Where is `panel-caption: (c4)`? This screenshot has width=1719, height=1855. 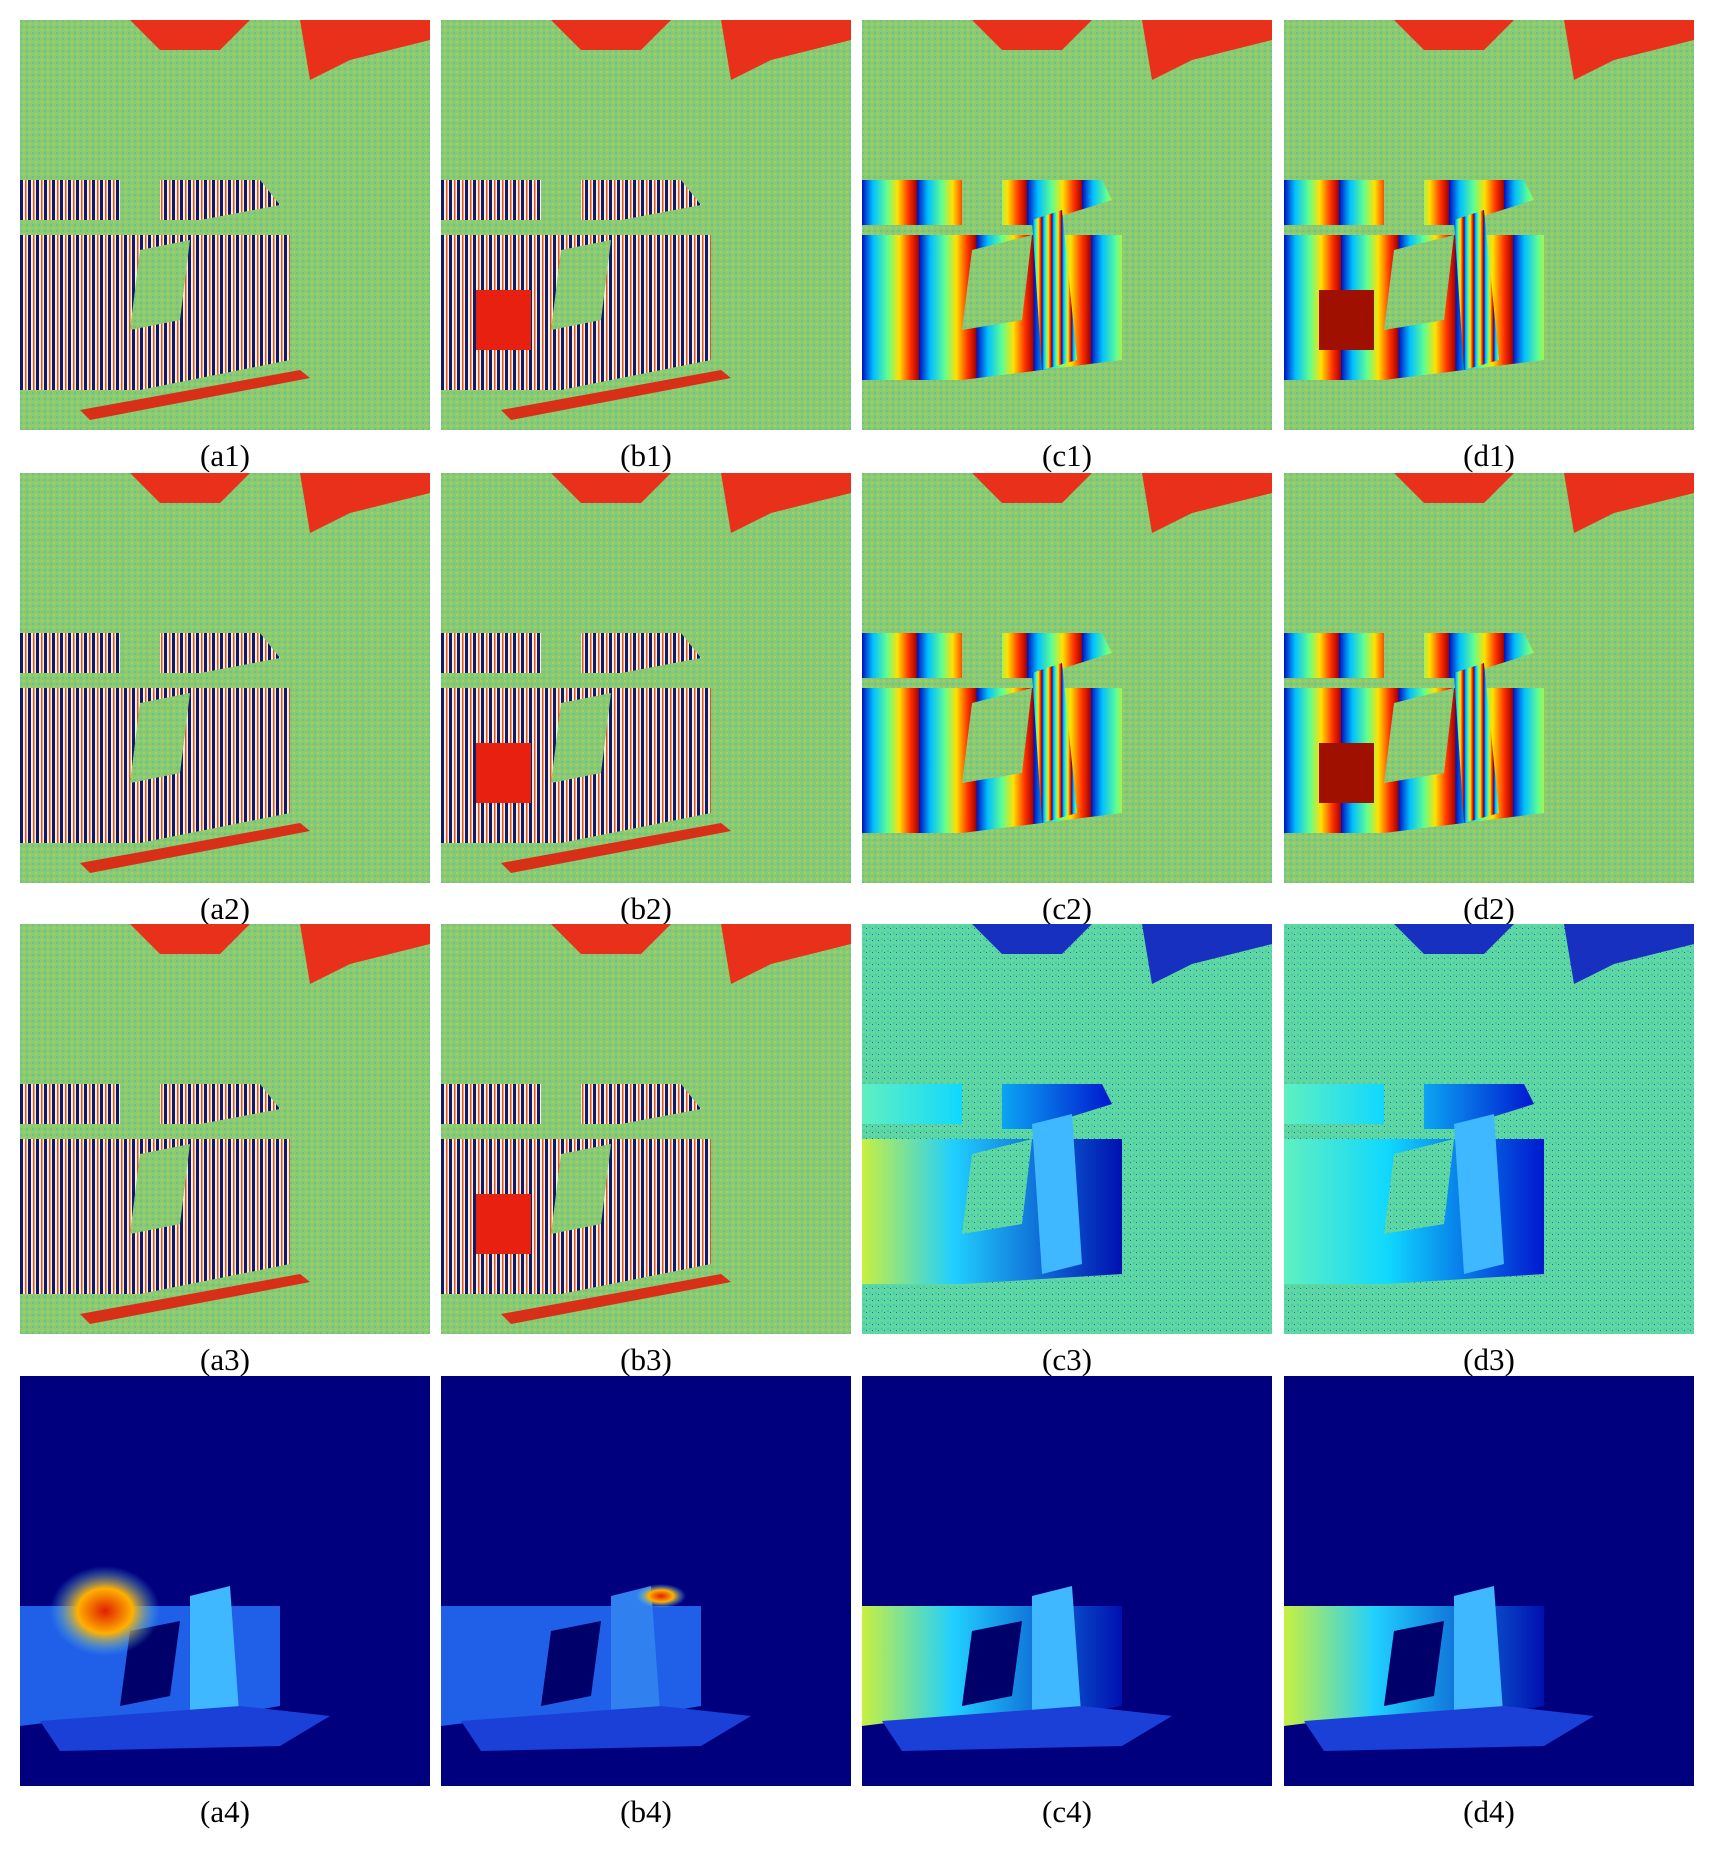
panel-caption: (c4) is located at coordinates (1067, 1811).